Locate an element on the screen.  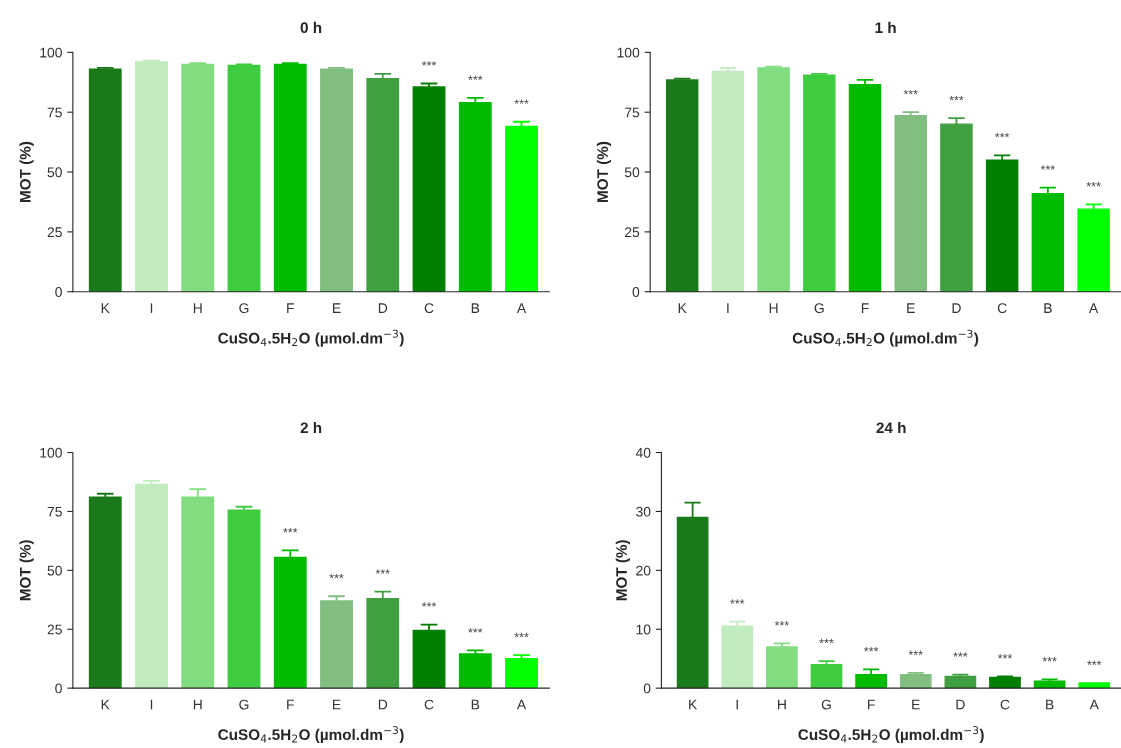
y-tick-label: 20 is located at coordinates (643, 570).